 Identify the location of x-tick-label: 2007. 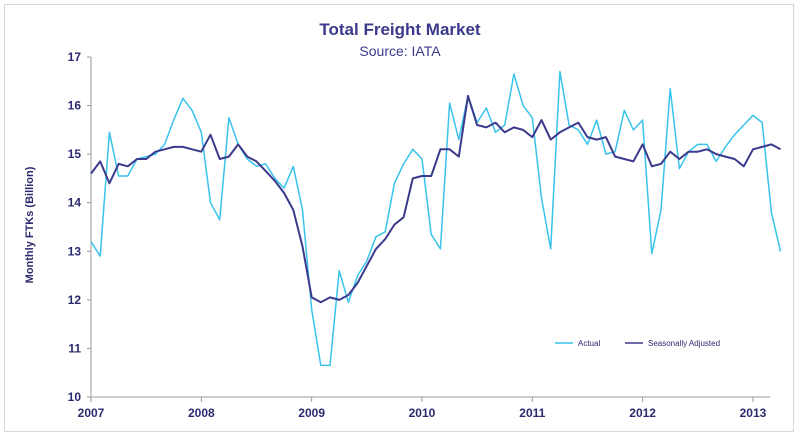
(91, 413).